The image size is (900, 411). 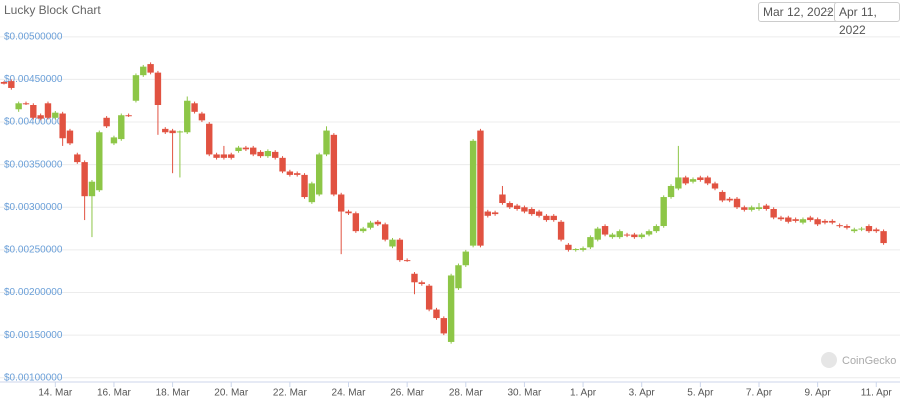 I want to click on x-tick-label: 24. Mar, so click(x=349, y=393).